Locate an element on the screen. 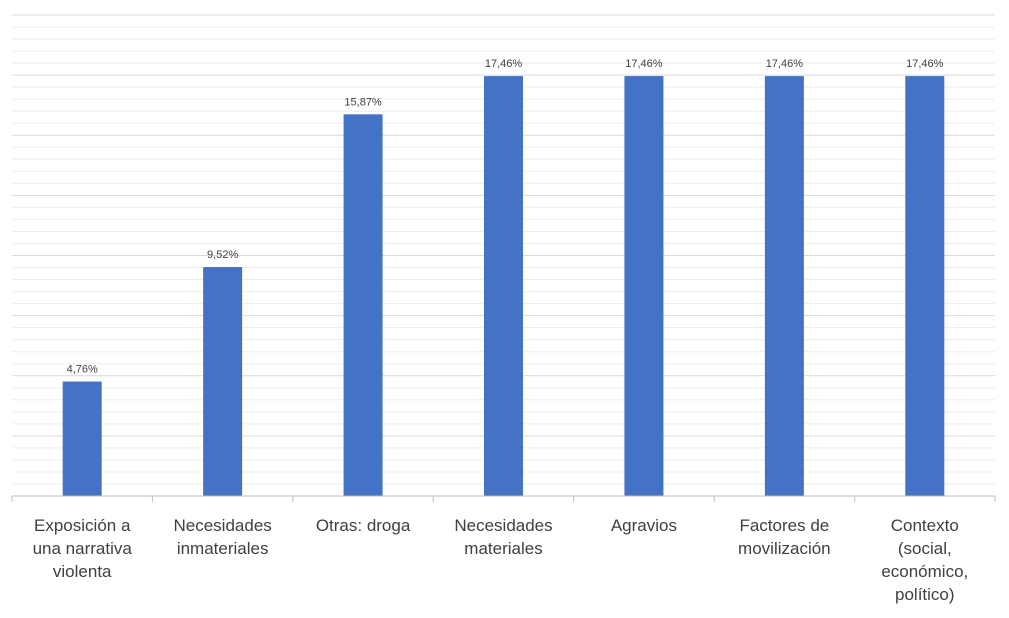 The height and width of the screenshot is (618, 1009). category-label-line: inmateriales is located at coordinates (223, 548).